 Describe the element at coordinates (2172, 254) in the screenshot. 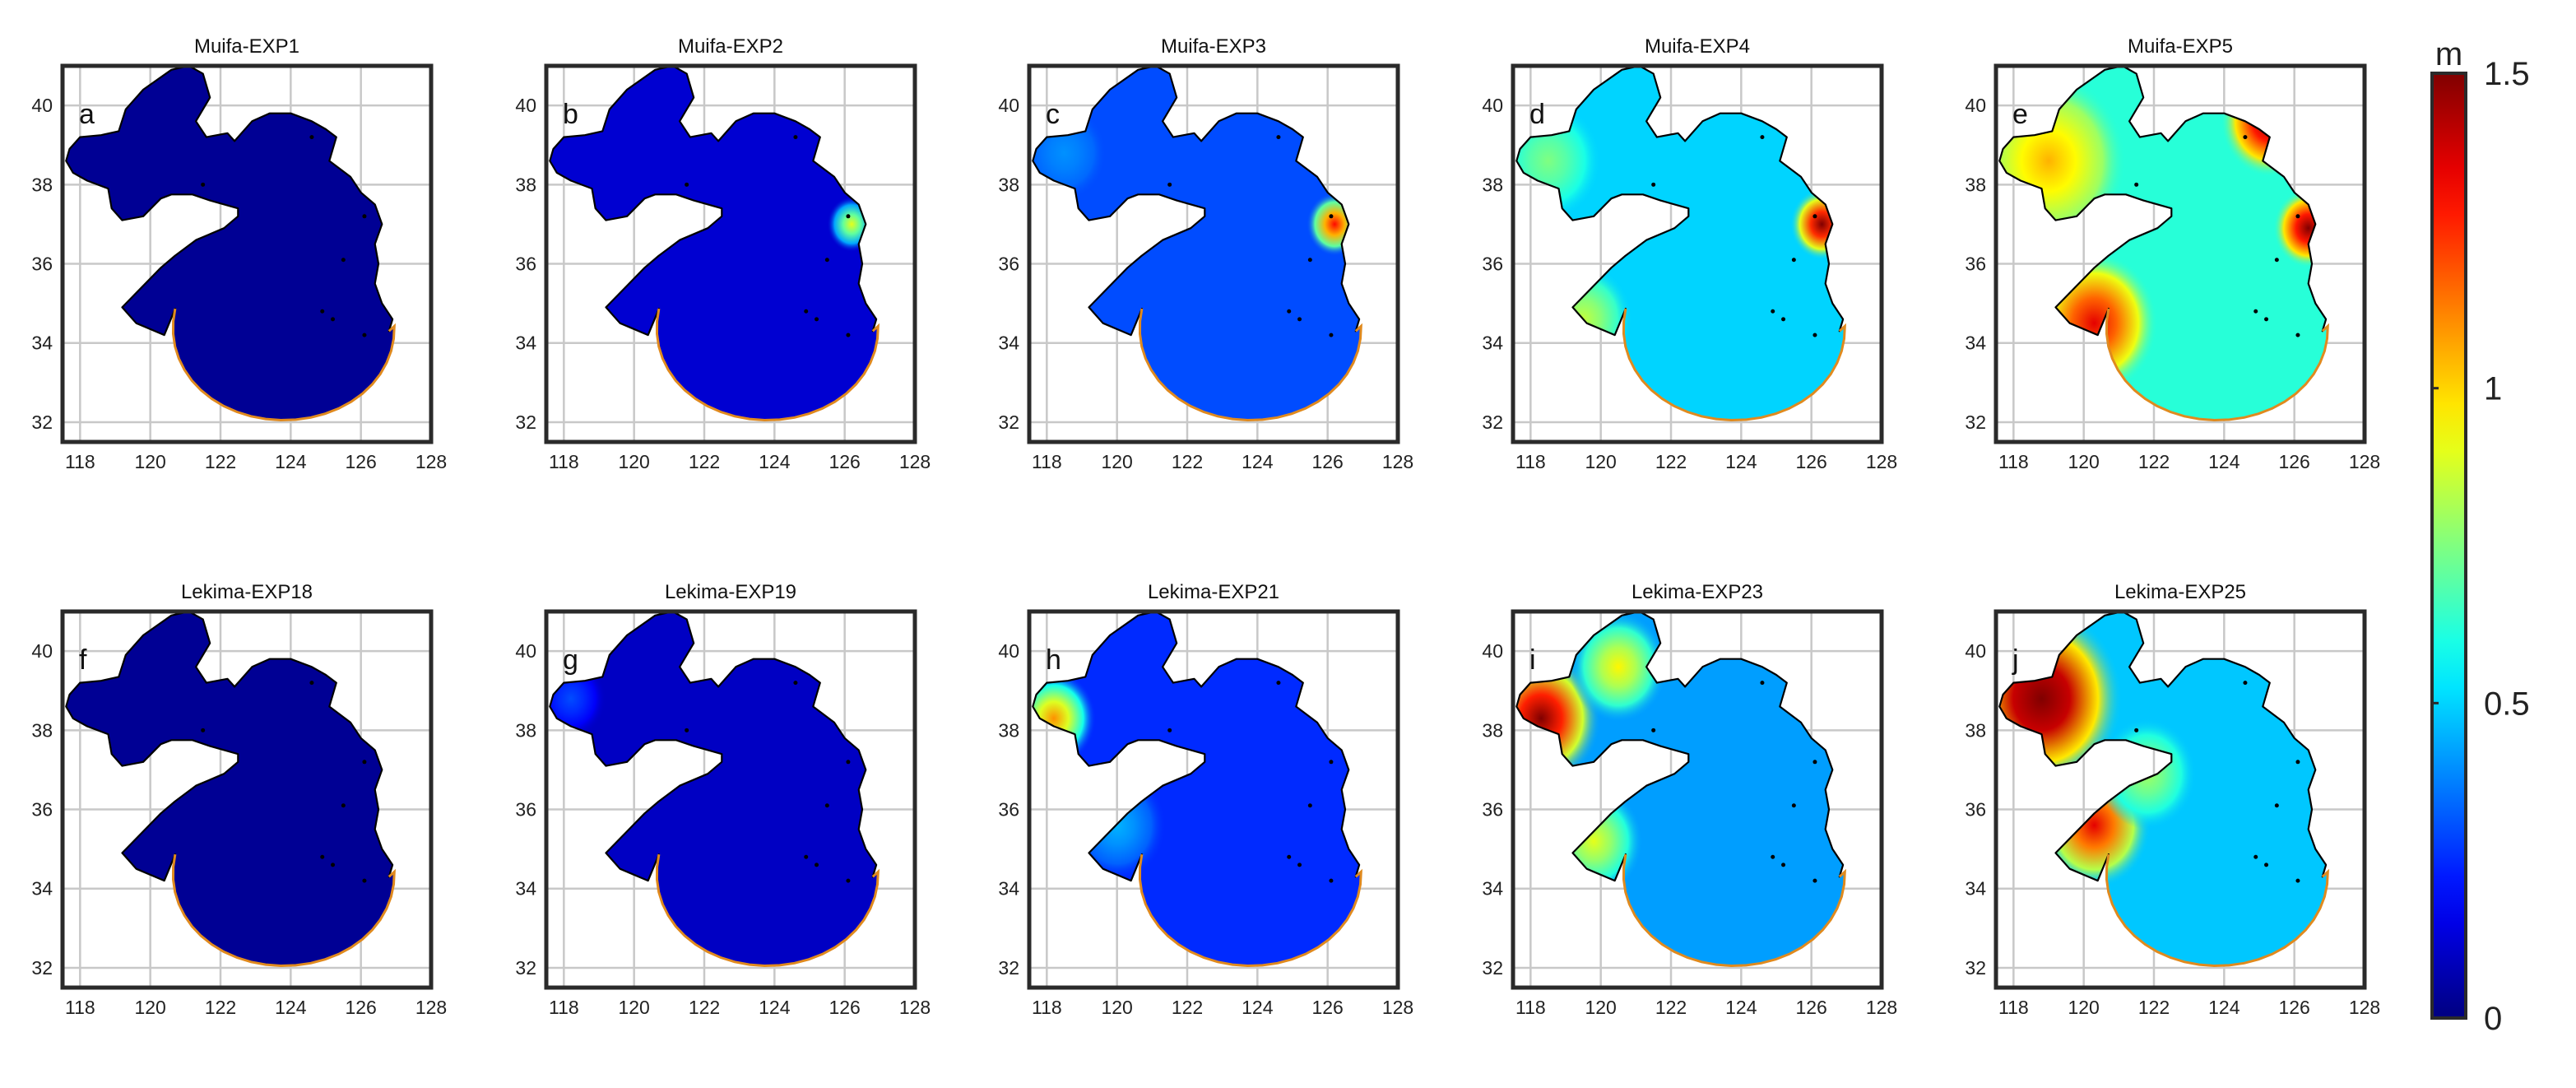

I see `map-panel: 118 120 122 124 126 128 32 34 36 38 40 Muifa-EXP5 e` at that location.